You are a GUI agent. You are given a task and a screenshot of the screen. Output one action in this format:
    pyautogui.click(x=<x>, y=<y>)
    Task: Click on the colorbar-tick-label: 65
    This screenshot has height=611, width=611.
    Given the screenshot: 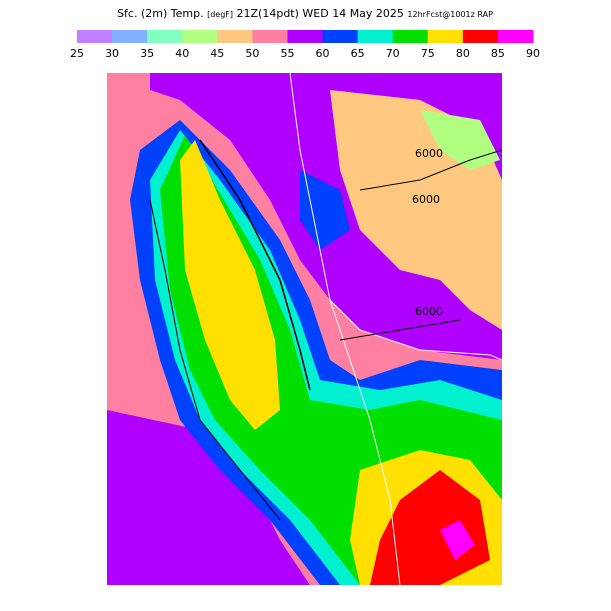 What is the action you would take?
    pyautogui.click(x=358, y=53)
    